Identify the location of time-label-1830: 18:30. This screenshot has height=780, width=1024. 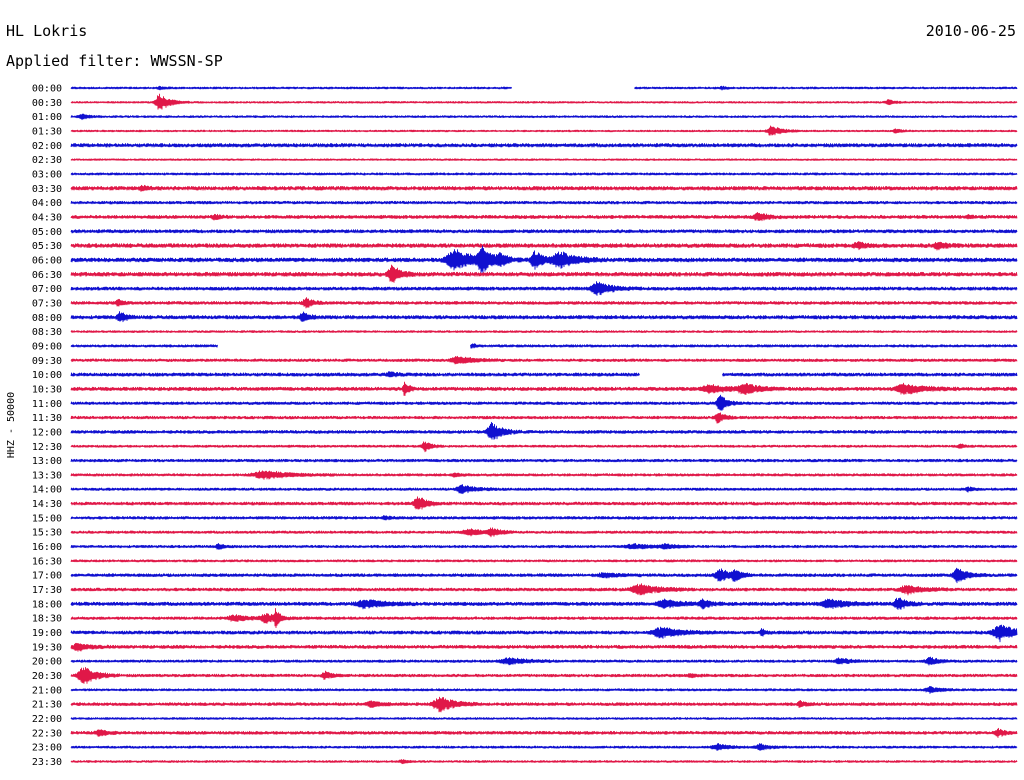
(47, 619).